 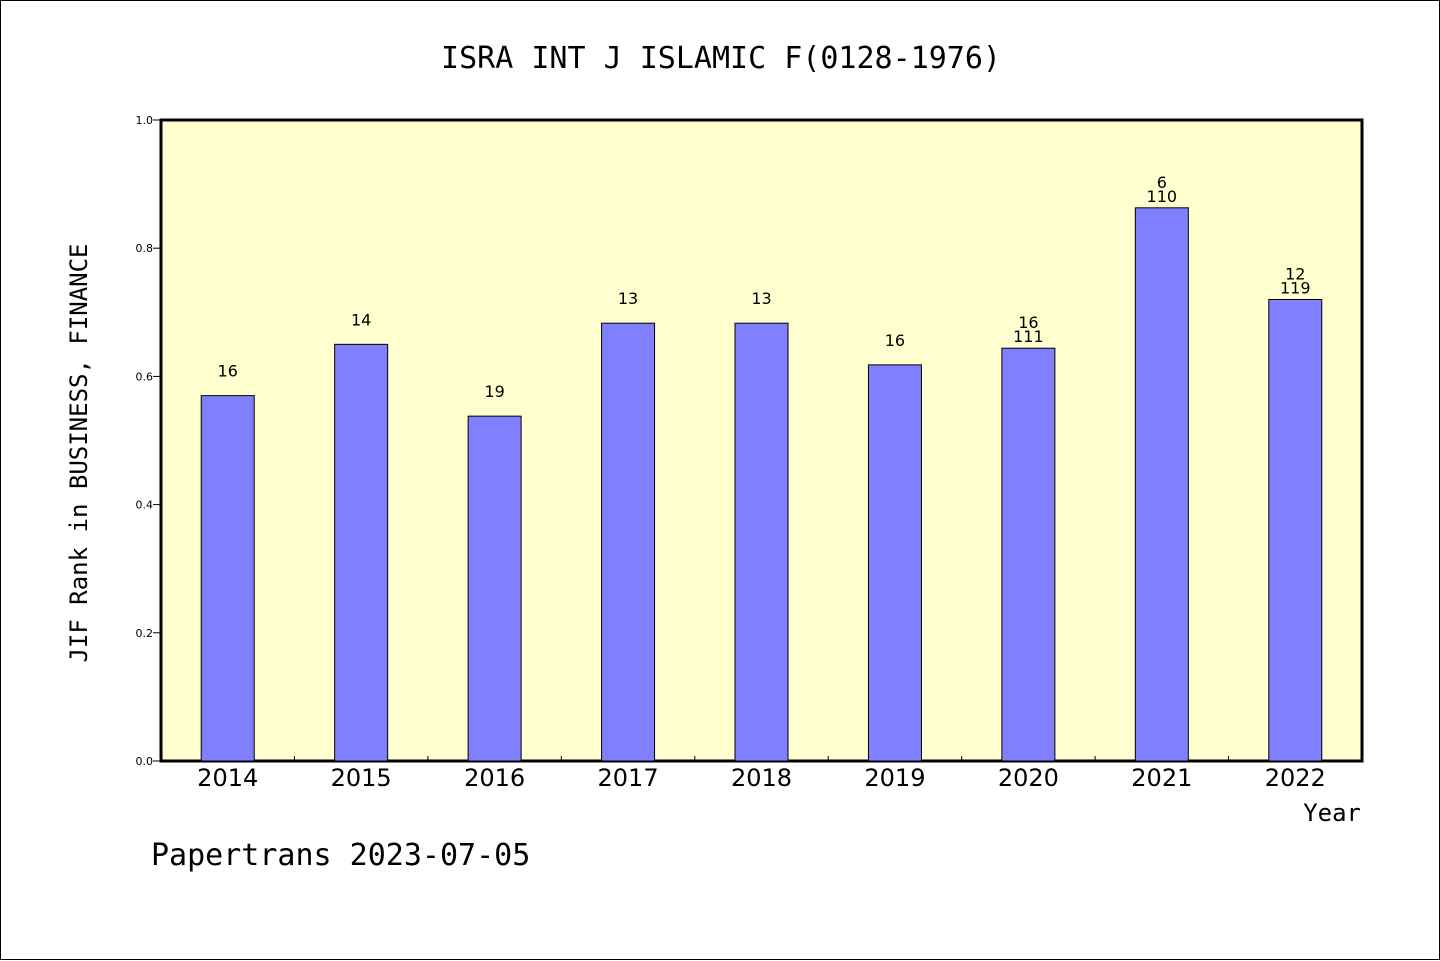 I want to click on bar-2017, so click(x=628, y=542).